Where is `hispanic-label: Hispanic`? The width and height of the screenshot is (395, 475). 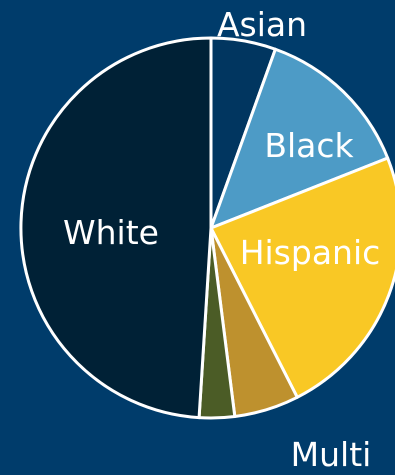 hispanic-label: Hispanic is located at coordinates (310, 252).